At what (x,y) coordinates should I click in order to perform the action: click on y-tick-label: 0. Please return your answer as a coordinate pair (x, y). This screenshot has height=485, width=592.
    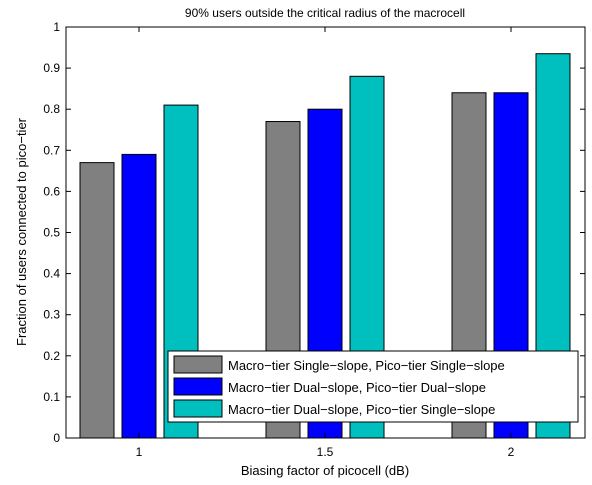
    Looking at the image, I should click on (56, 438).